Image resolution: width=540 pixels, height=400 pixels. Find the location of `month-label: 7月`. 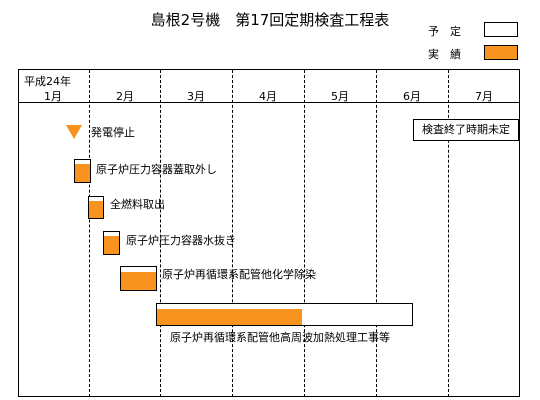

month-label: 7月 is located at coordinates (484, 96).